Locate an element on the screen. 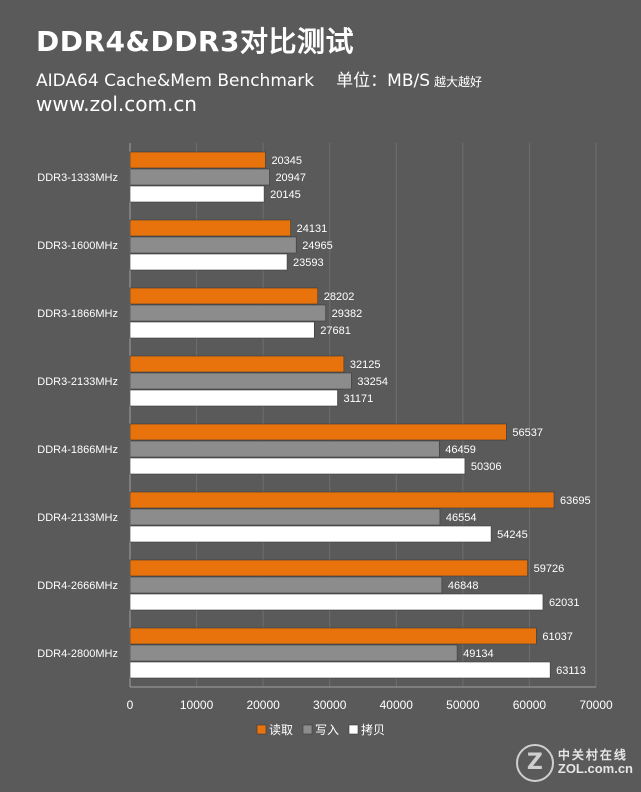 The height and width of the screenshot is (792, 641). data-label: 31171 is located at coordinates (359, 399).